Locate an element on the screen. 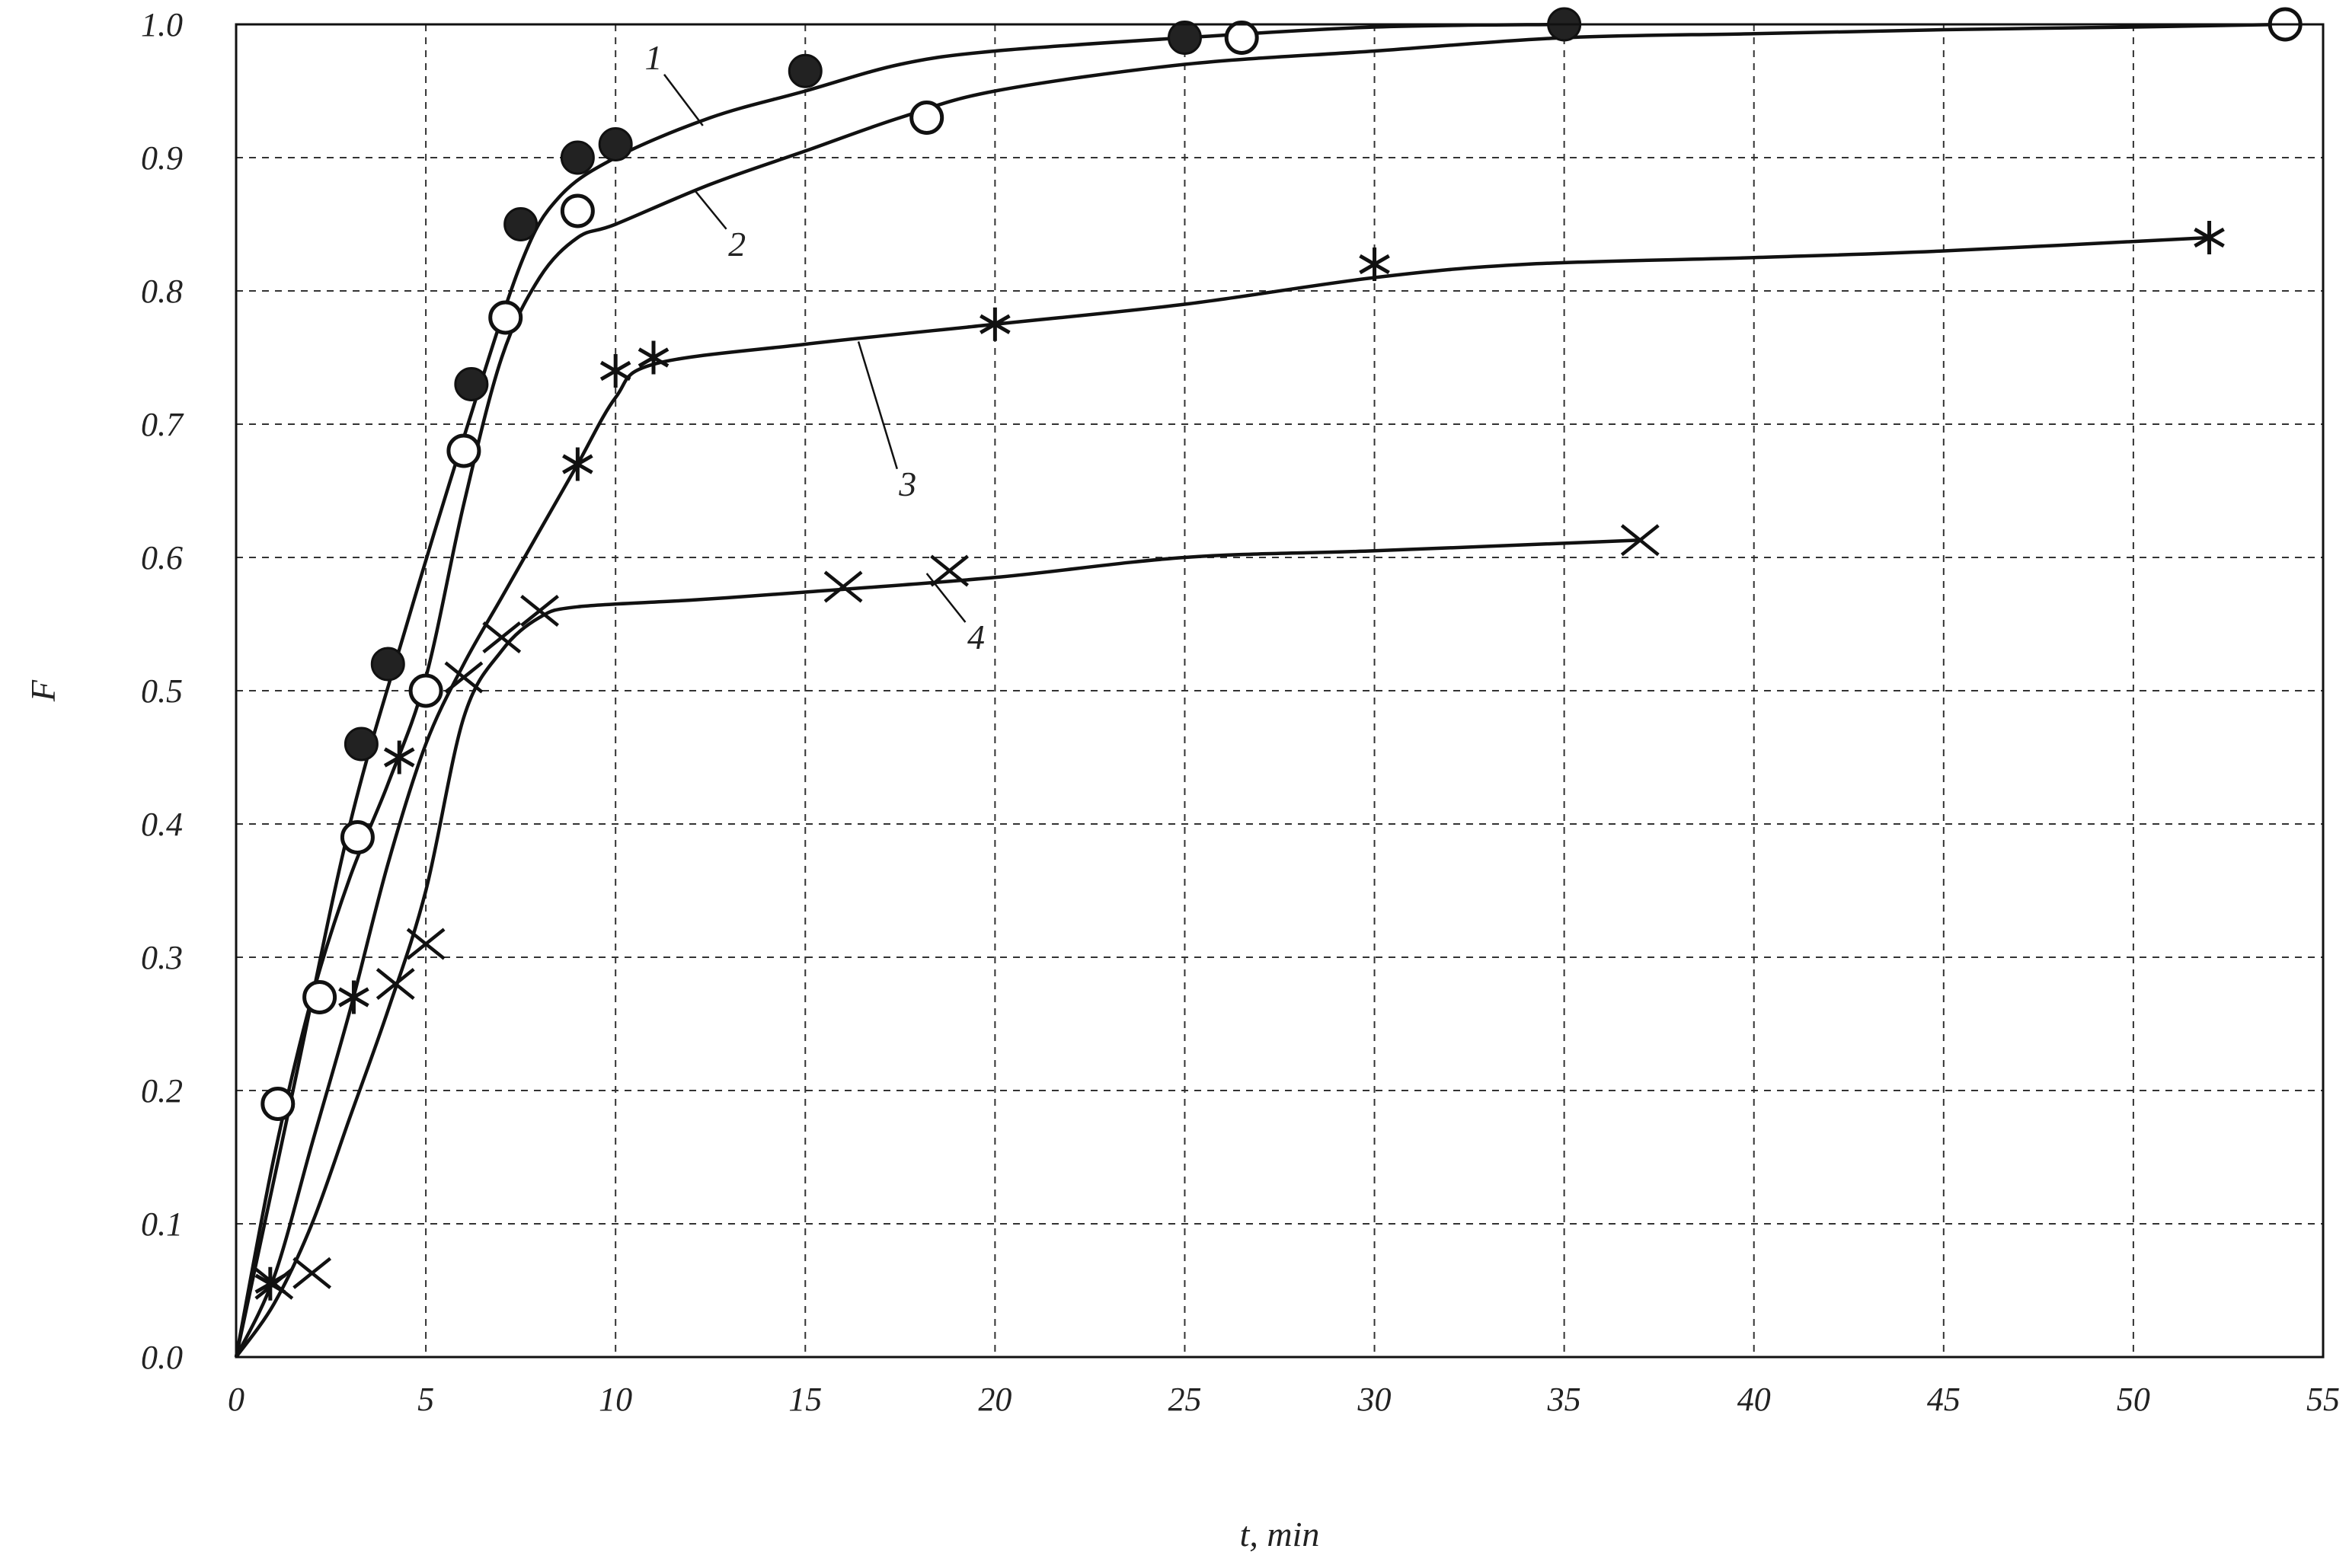 This screenshot has height=1568, width=2349. curve-label-3: 3 is located at coordinates (907, 484).